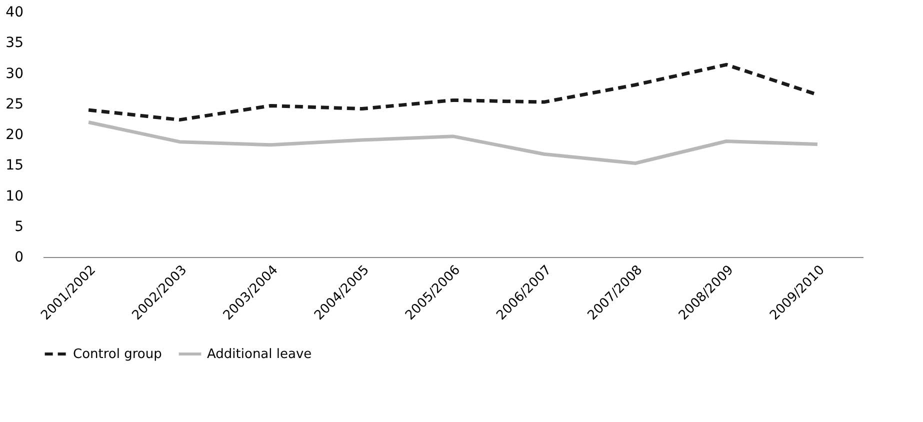 The image size is (923, 422). What do you see at coordinates (15, 12) in the screenshot?
I see `y-tick-label: 40` at bounding box center [15, 12].